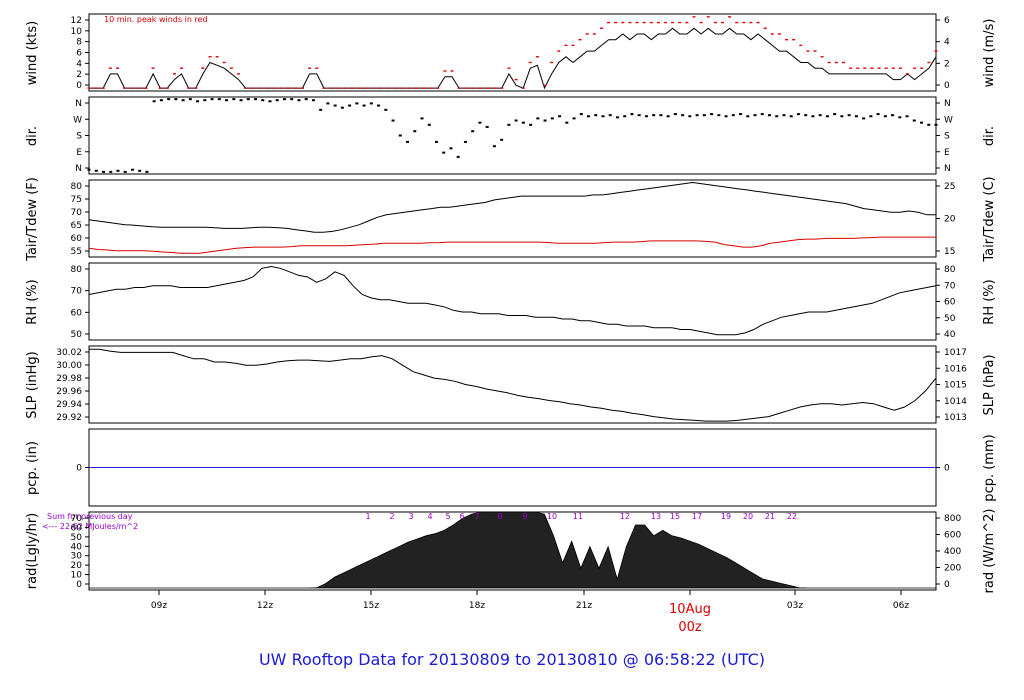  I want to click on hour-marker: 2, so click(391, 516).